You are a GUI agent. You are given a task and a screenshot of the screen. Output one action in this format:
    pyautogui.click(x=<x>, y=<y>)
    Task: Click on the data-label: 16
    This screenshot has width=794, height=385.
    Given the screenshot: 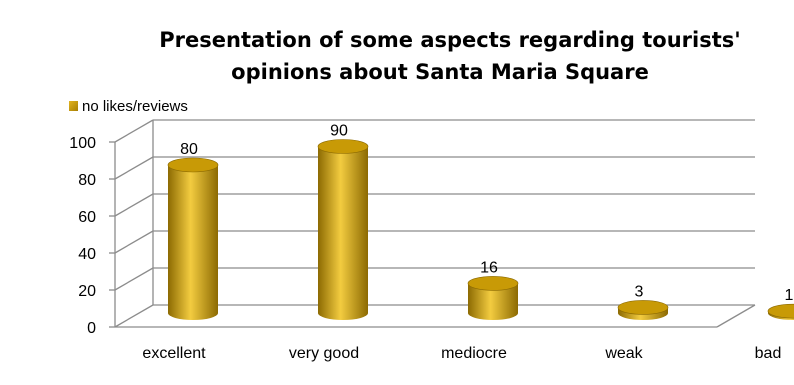 What is the action you would take?
    pyautogui.click(x=489, y=267)
    